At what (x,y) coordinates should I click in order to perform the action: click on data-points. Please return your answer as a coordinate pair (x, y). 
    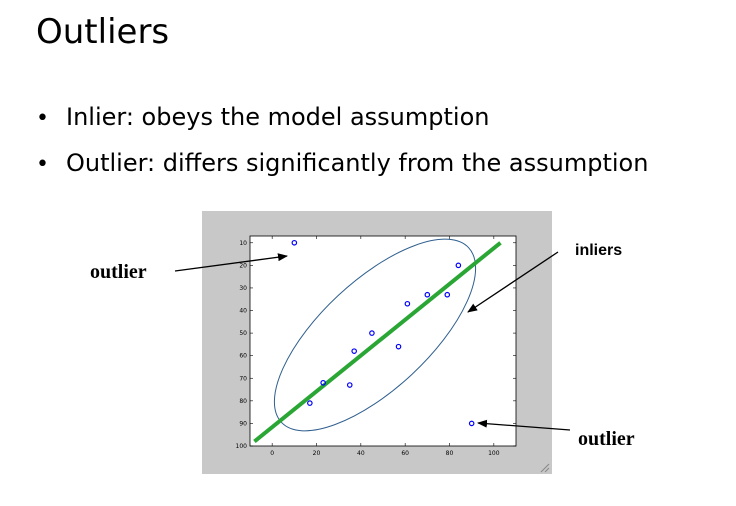
    Looking at the image, I should click on (383, 333).